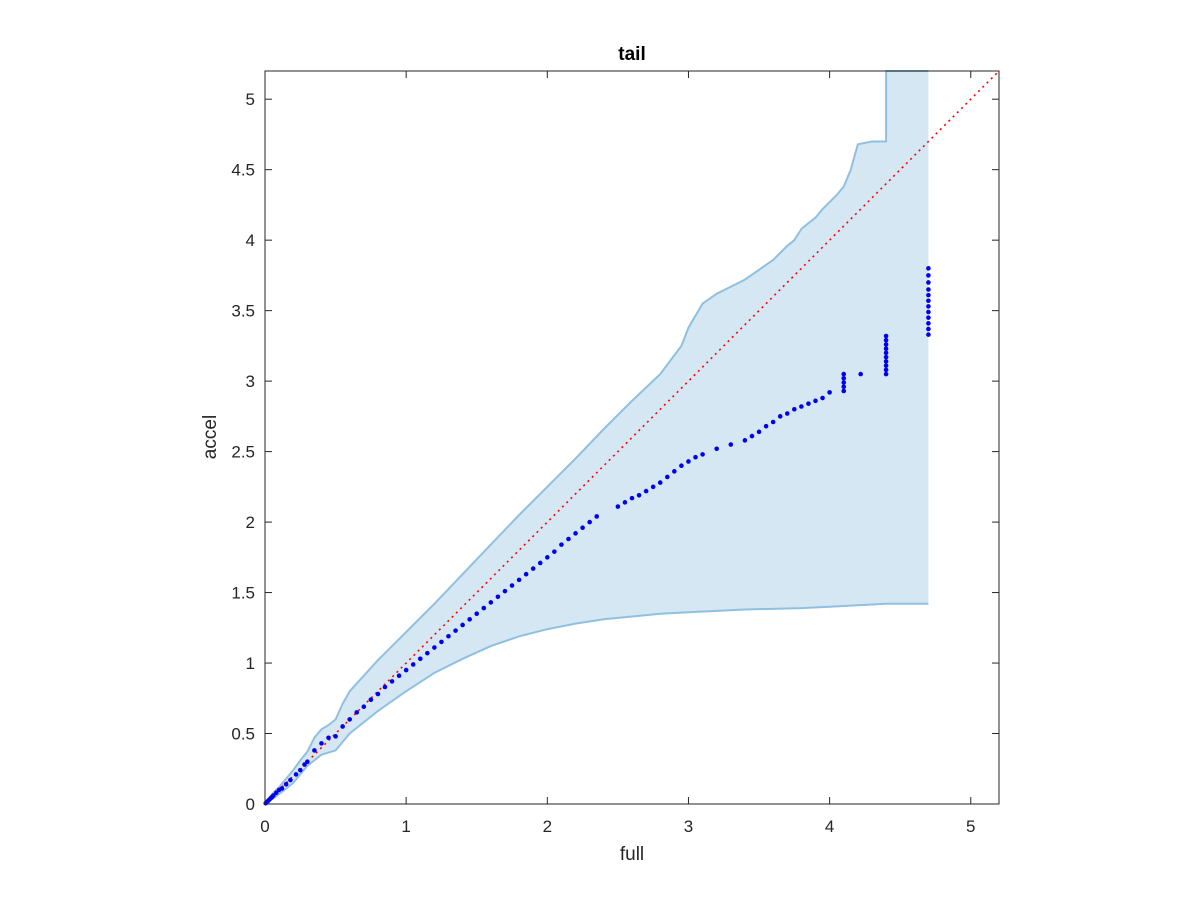 This screenshot has height=900, width=1200. What do you see at coordinates (250, 99) in the screenshot?
I see `y-tick-label: 5` at bounding box center [250, 99].